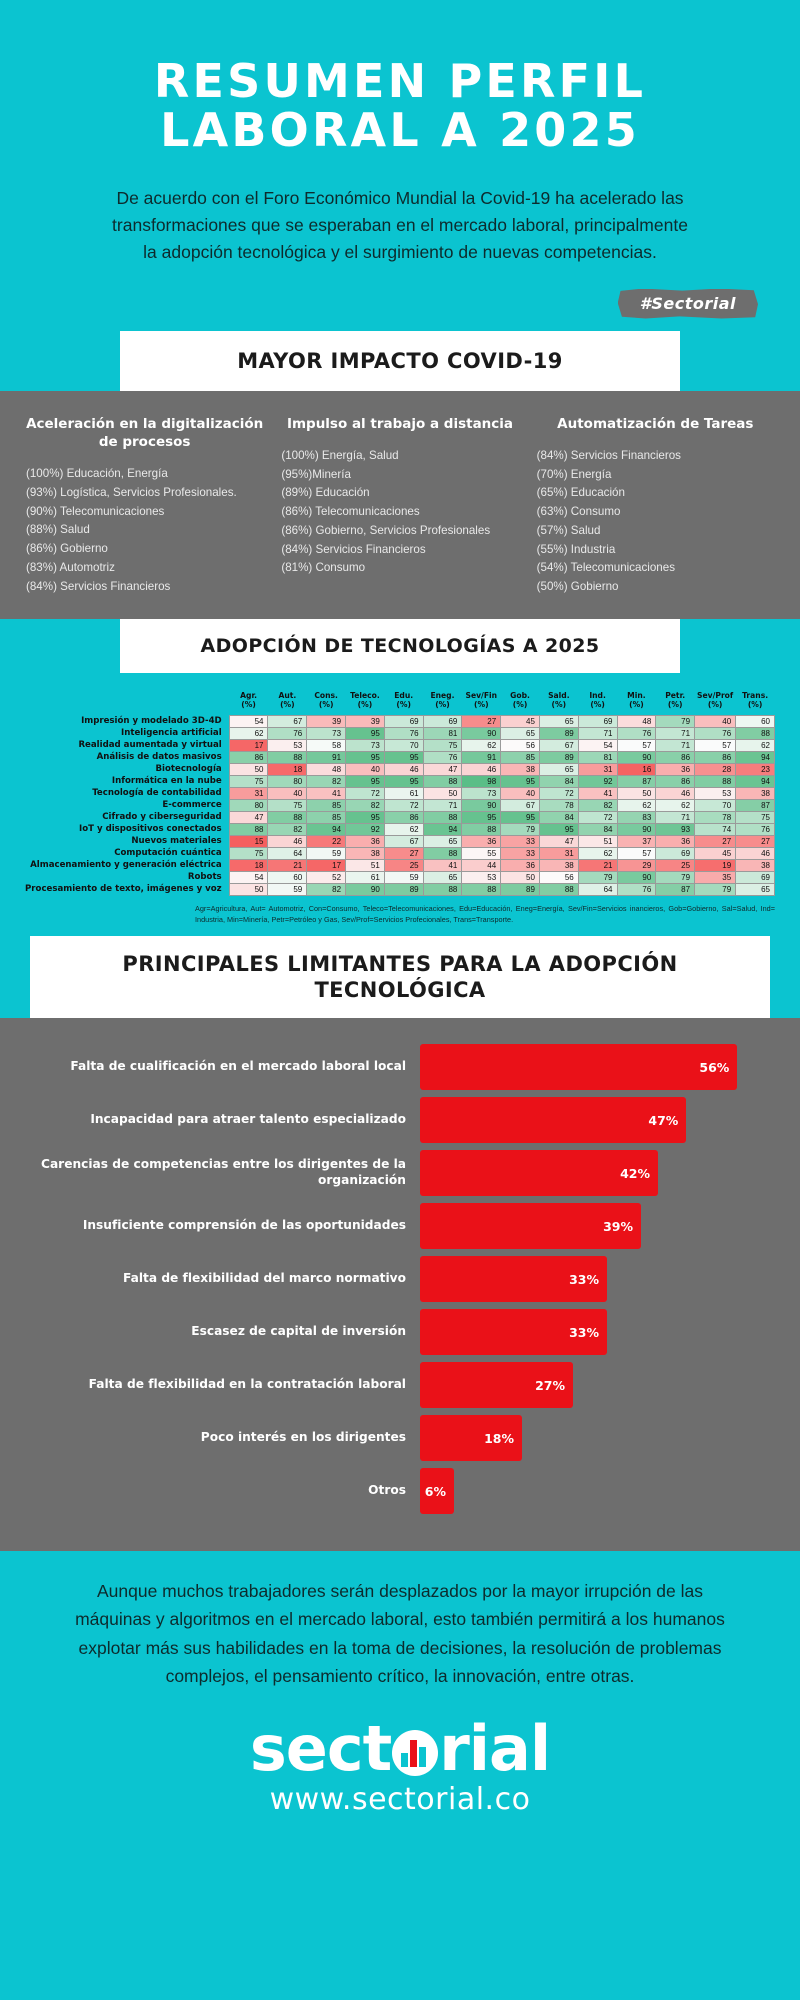 Image resolution: width=800 pixels, height=2000 pixels. I want to click on table-cell: 95, so click(365, 817).